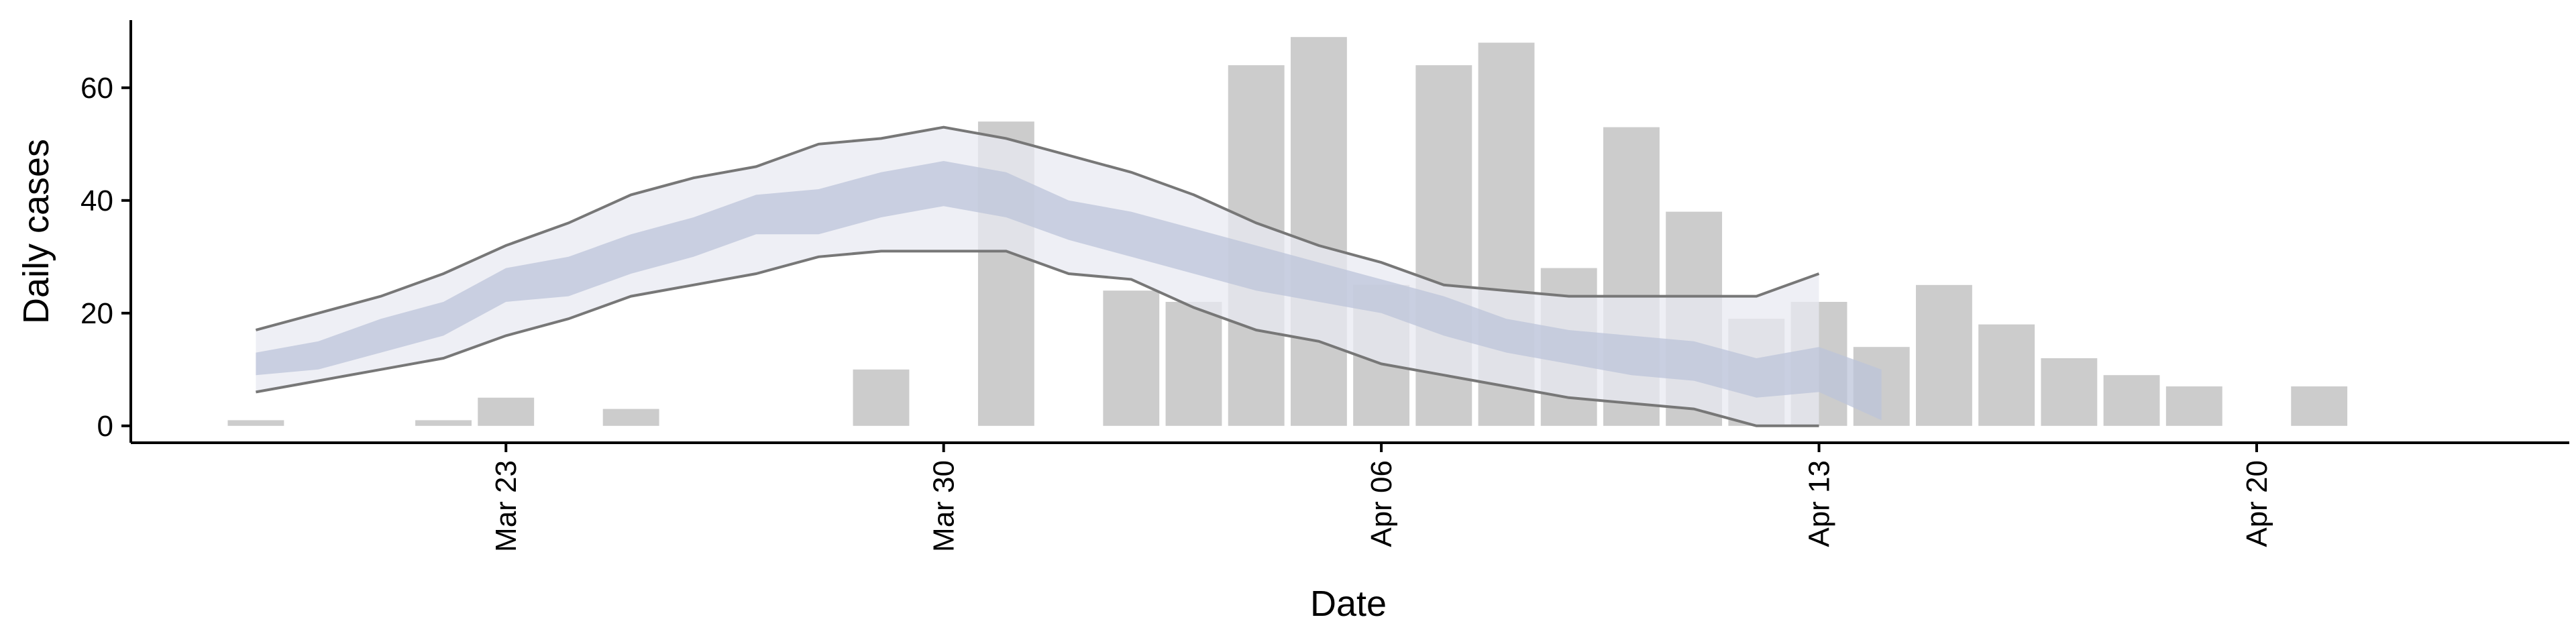 This screenshot has width=2576, height=644. What do you see at coordinates (96, 88) in the screenshot?
I see `y-tick-label: 60` at bounding box center [96, 88].